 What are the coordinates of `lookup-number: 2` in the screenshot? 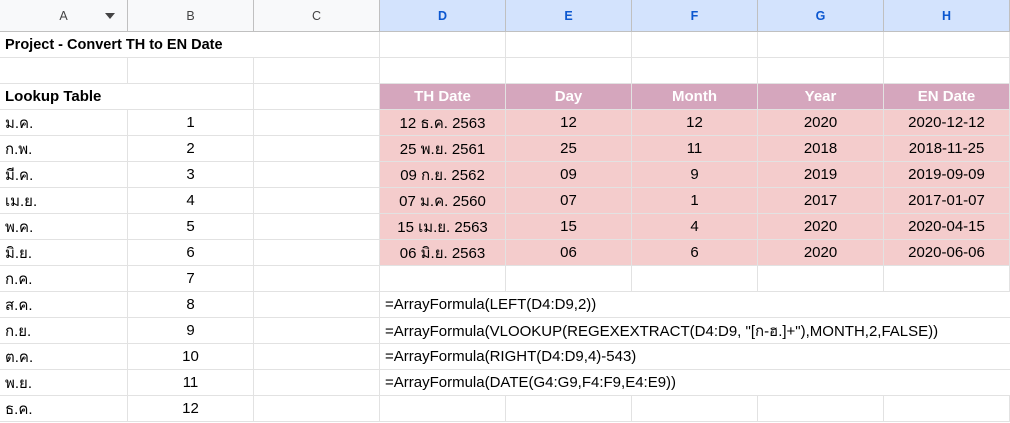 It's located at (191, 149).